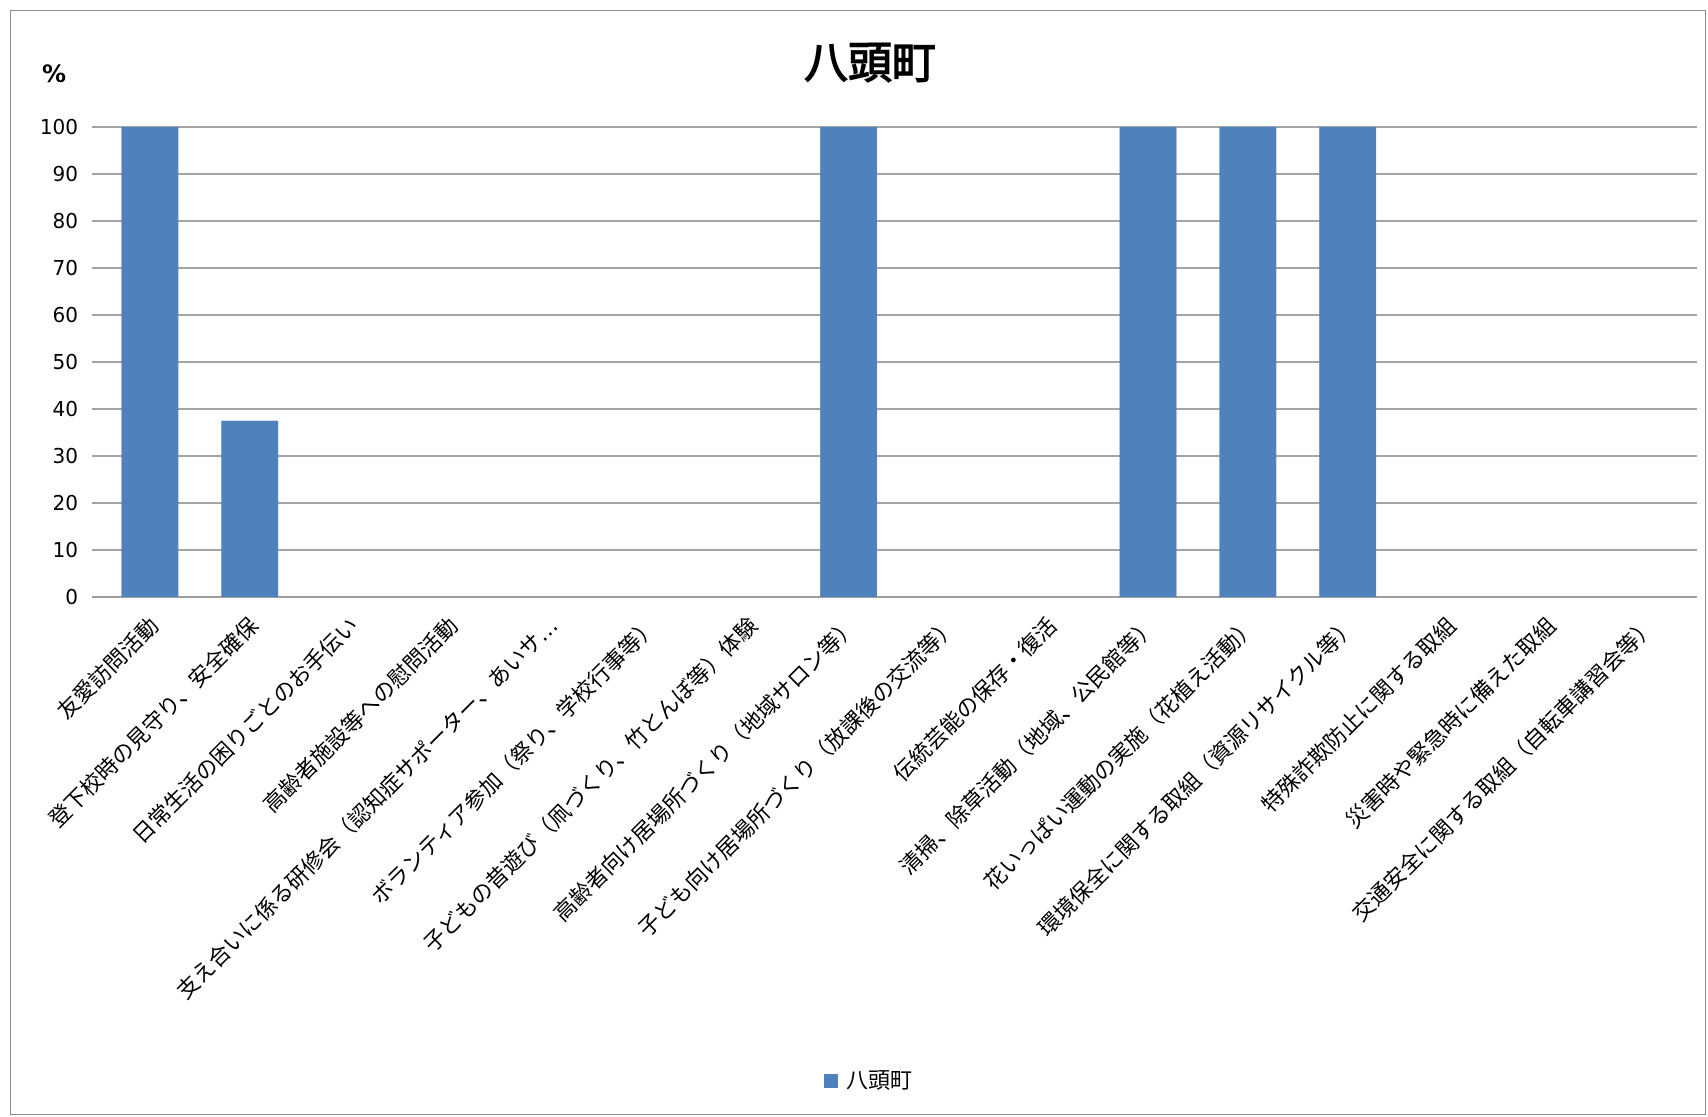  I want to click on x-category-label: 特殊詐欺防止に関する取組, so click(1359, 716).